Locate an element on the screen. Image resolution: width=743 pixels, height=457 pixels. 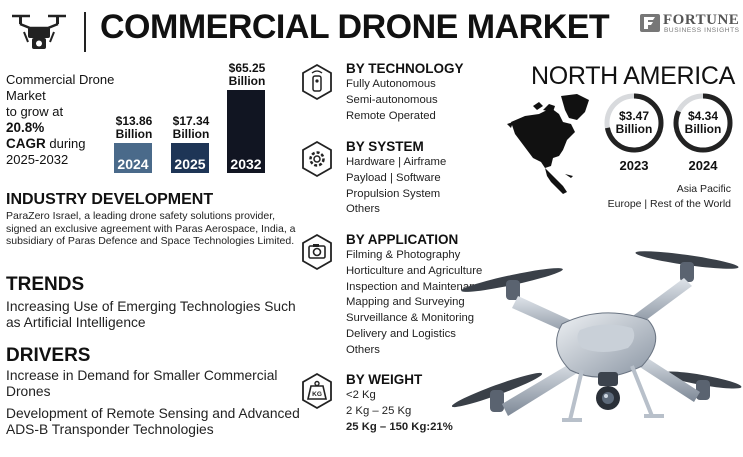
trends-heading: TRENDS is located at coordinates (45, 284).